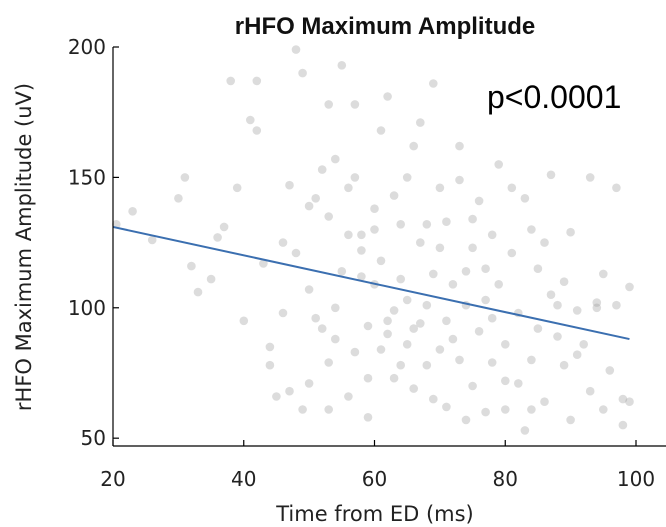  What do you see at coordinates (377, 465) in the screenshot?
I see `x-ticks: 20 40 60 80 100` at bounding box center [377, 465].